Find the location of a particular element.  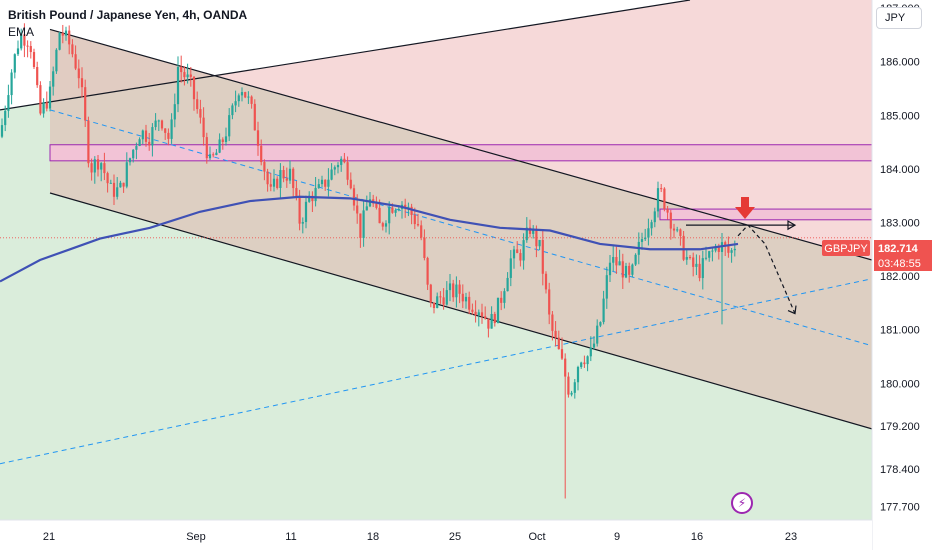

y-tick-label: 178.400 is located at coordinates (900, 470).